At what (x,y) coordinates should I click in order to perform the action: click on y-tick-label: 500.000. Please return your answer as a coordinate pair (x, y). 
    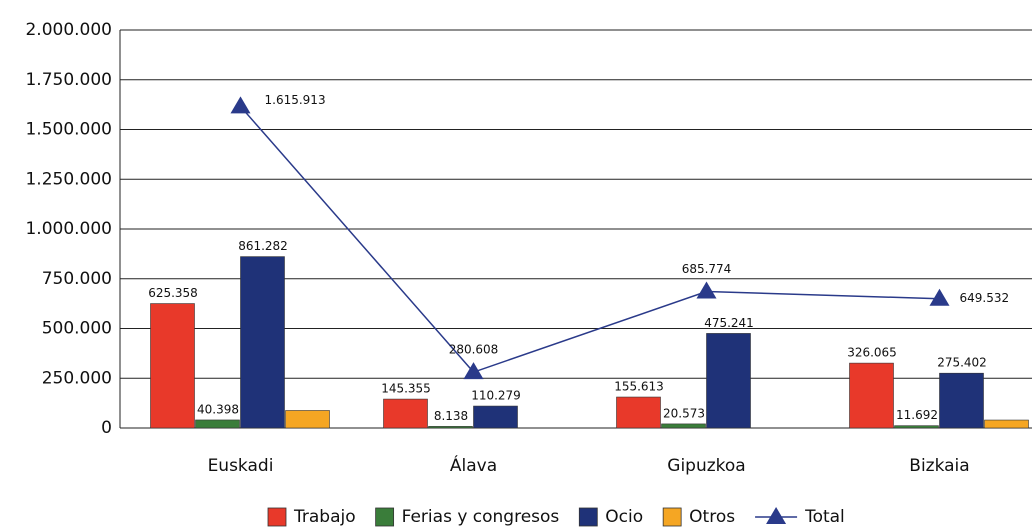
    Looking at the image, I should click on (77, 329).